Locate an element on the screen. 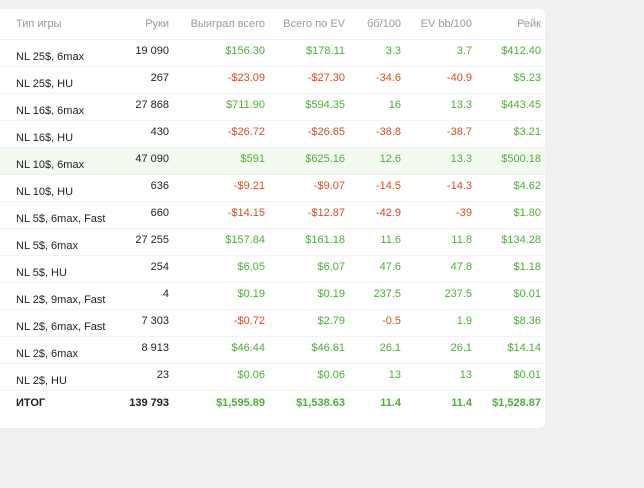 The width and height of the screenshot is (644, 488). header-hands: Руки is located at coordinates (138, 24).